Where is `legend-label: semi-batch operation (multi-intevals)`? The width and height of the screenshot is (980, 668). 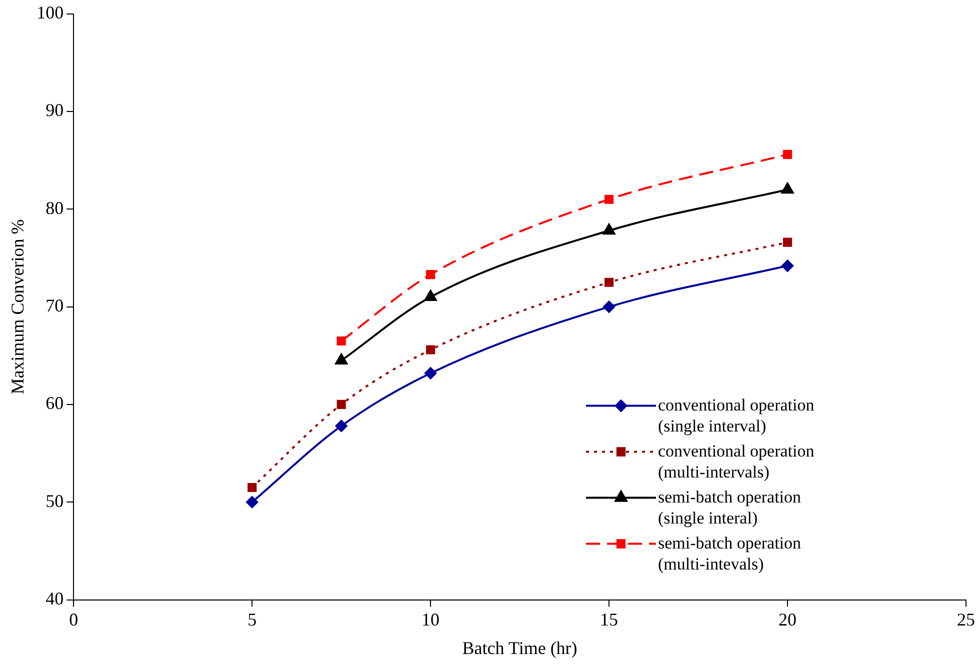
legend-label: semi-batch operation (multi-intevals) is located at coordinates (730, 553).